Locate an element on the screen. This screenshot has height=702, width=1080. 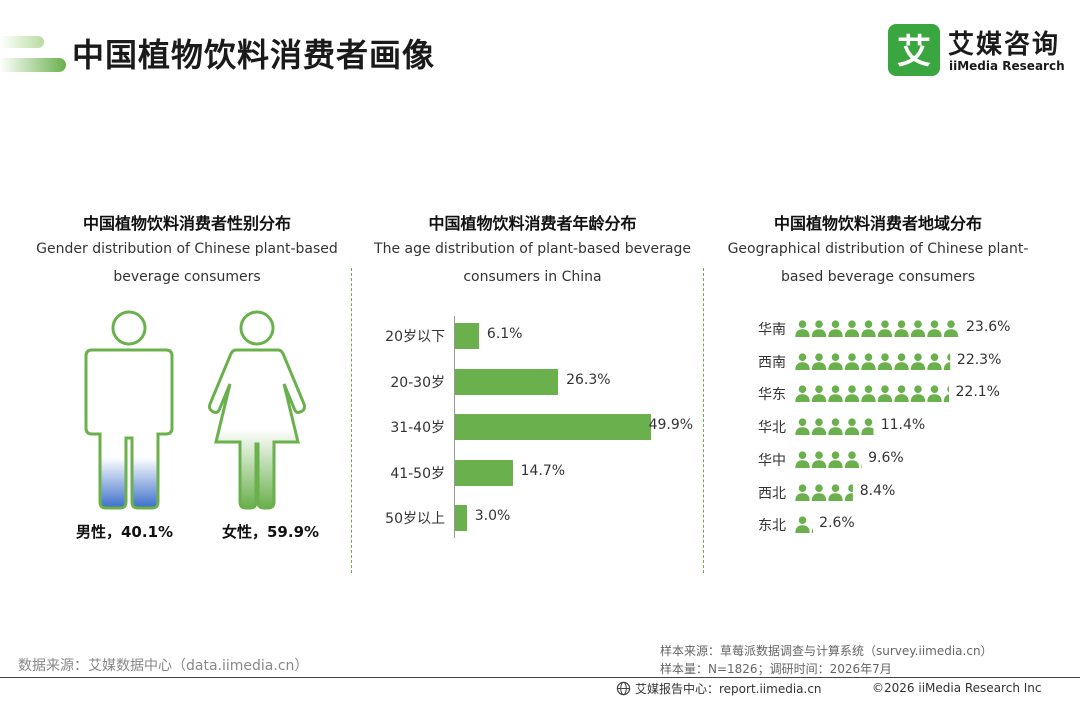
age-category-label: 20岁以下 is located at coordinates (415, 337).